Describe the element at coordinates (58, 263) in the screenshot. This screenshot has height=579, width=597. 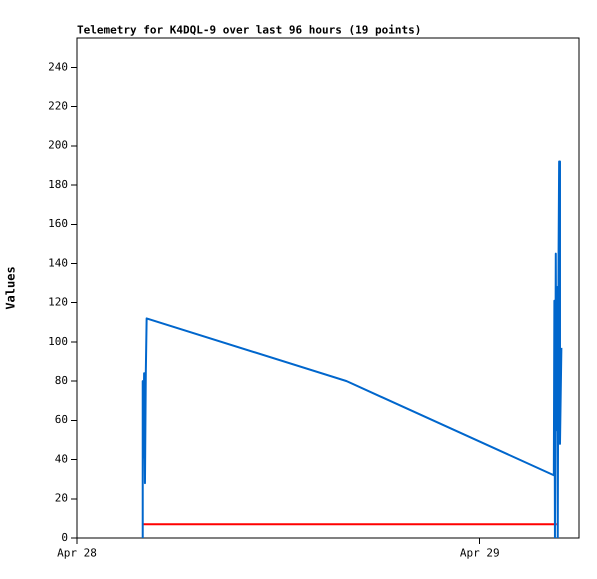
I see `y-tick-label: 140` at that location.